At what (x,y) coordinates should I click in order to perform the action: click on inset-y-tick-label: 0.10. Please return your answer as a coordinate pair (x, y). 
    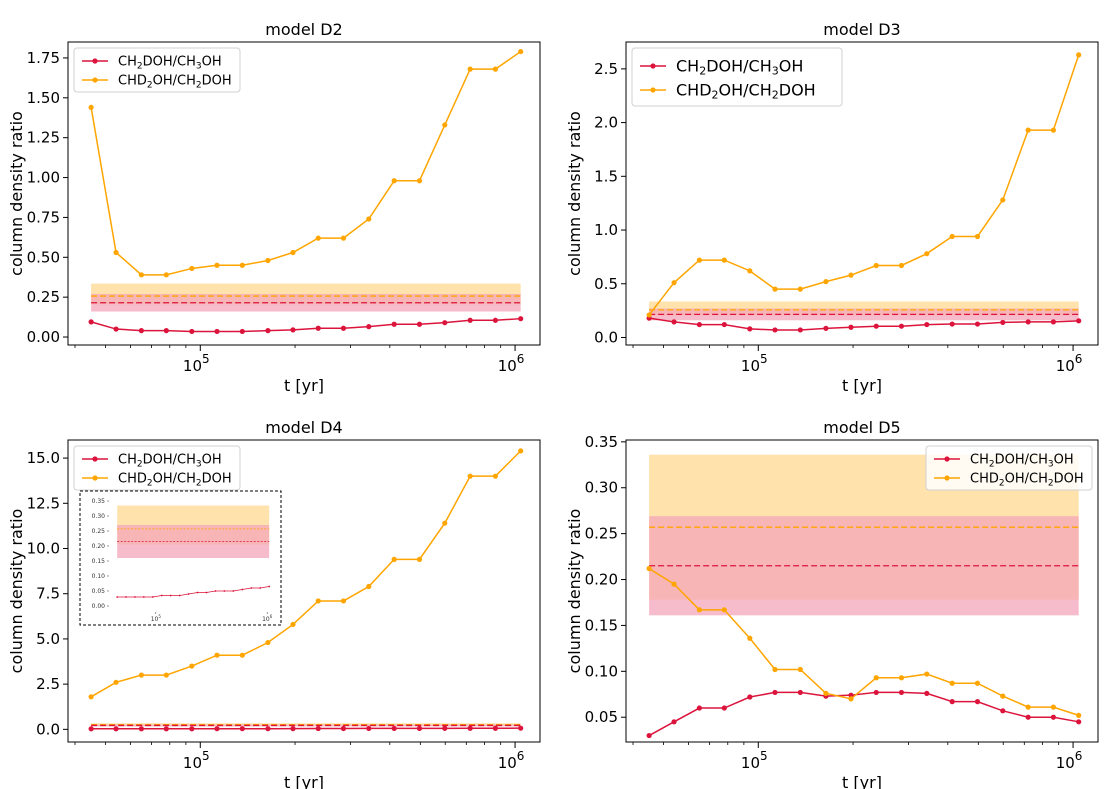
    Looking at the image, I should click on (99, 576).